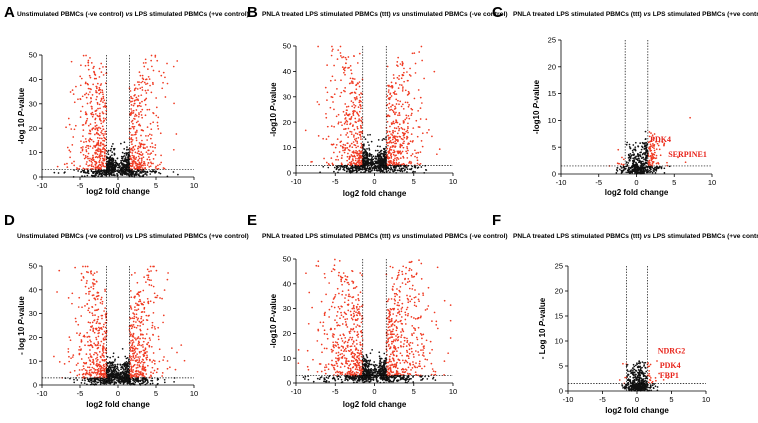 This screenshot has height=423, width=758. I want to click on y-tick-label: 0, so click(35, 177).